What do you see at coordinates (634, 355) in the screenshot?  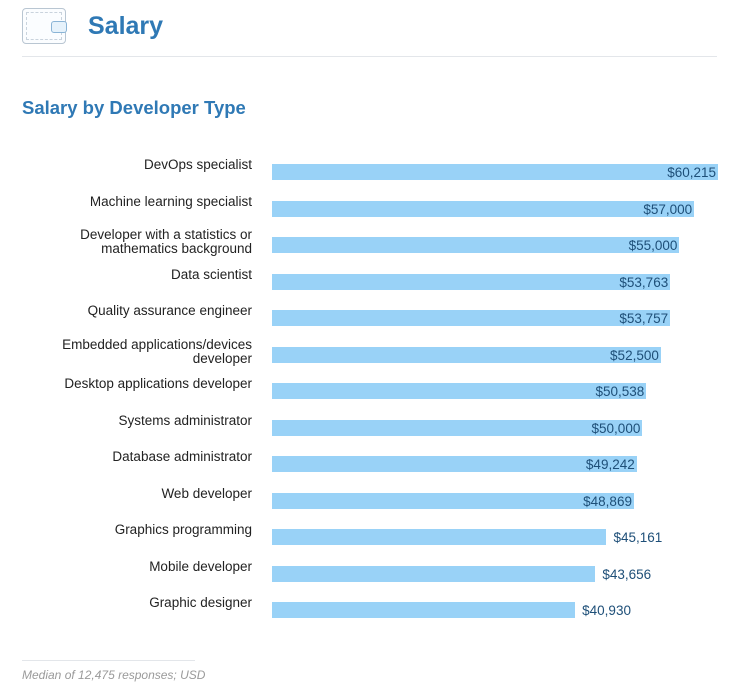 I see `value-label: $52,500` at bounding box center [634, 355].